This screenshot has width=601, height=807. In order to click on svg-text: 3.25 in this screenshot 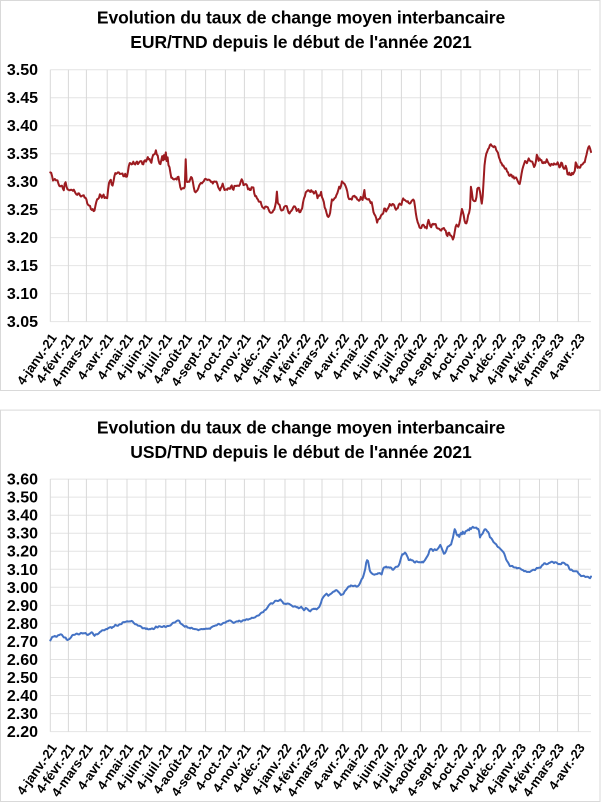, I will do `click(22, 210)`.